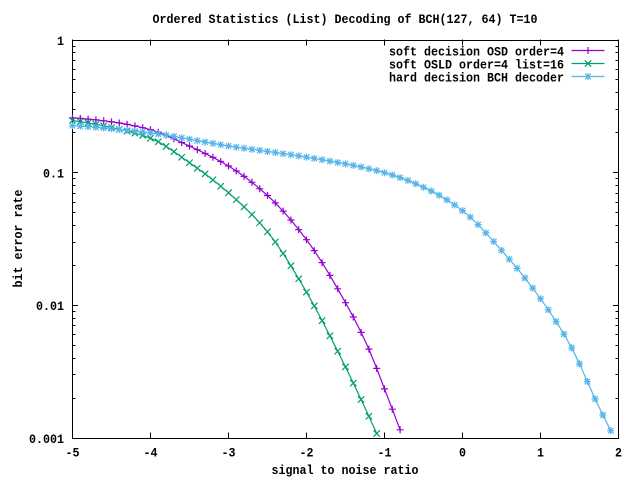 Image resolution: width=640 pixels, height=480 pixels. I want to click on svg-text: -5, so click(73, 453).